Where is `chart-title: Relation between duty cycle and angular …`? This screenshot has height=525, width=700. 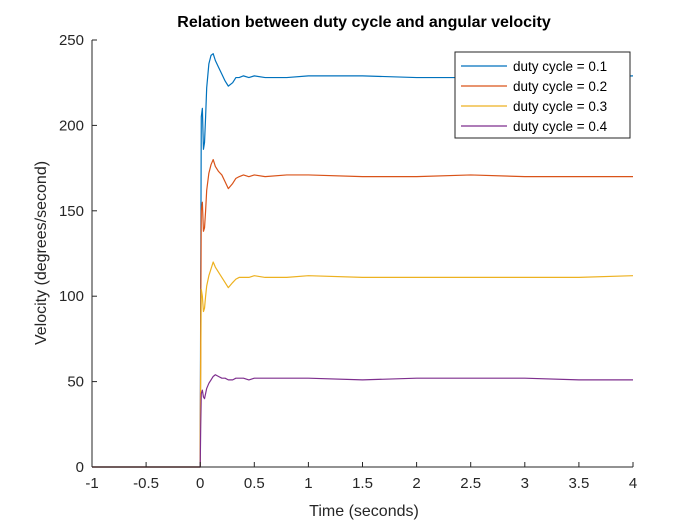 chart-title: Relation between duty cycle and angular … is located at coordinates (364, 22).